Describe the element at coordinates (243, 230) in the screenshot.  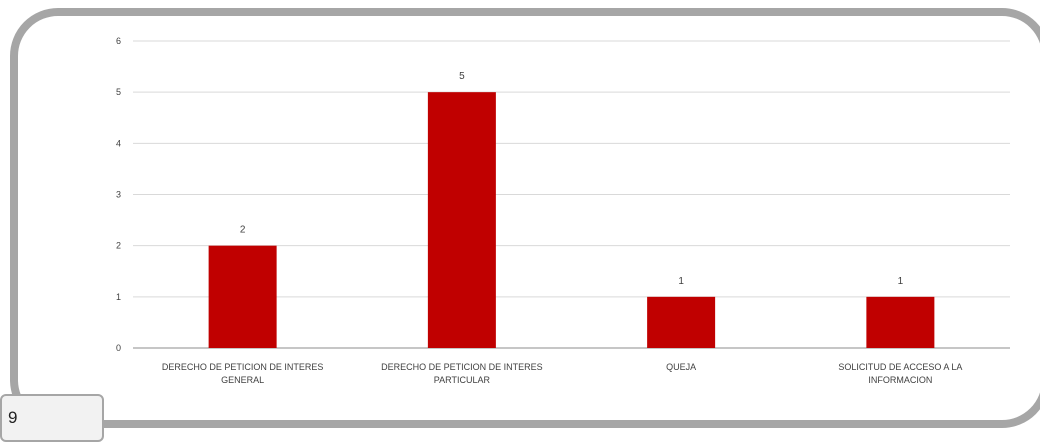
I see `bar-data-label: 2` at that location.